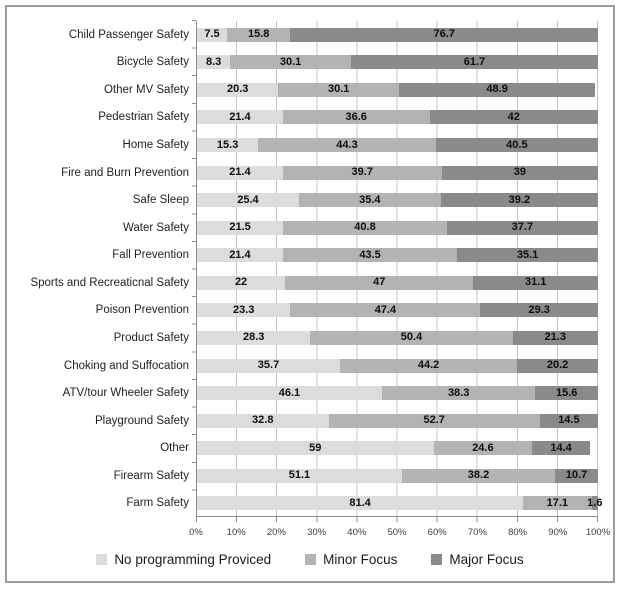  Describe the element at coordinates (160, 200) in the screenshot. I see `category-label: Safe Sleep` at that location.